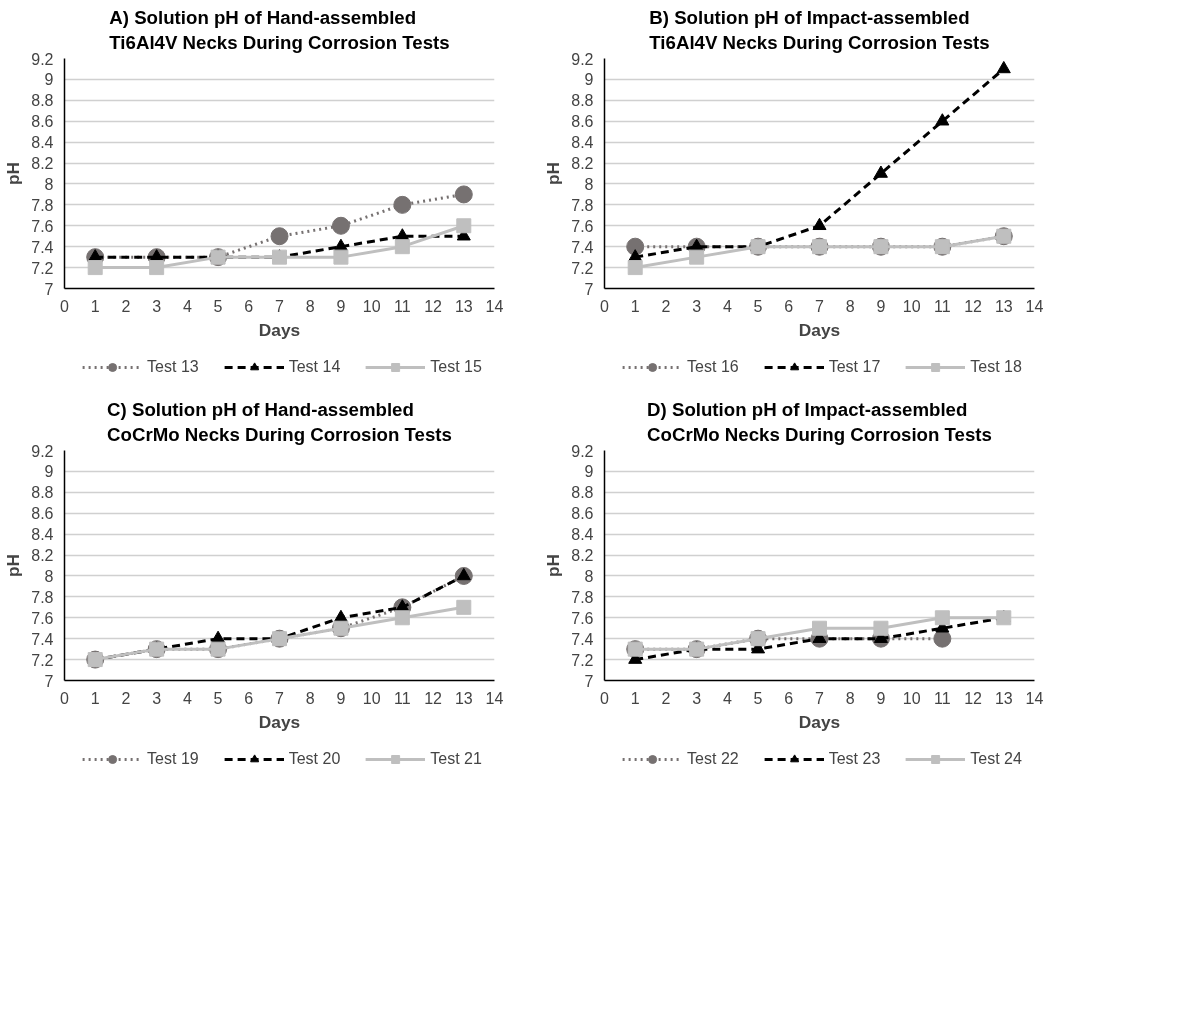 The height and width of the screenshot is (1025, 1191). Describe the element at coordinates (727, 698) in the screenshot. I see `x-tick-label: 4` at that location.